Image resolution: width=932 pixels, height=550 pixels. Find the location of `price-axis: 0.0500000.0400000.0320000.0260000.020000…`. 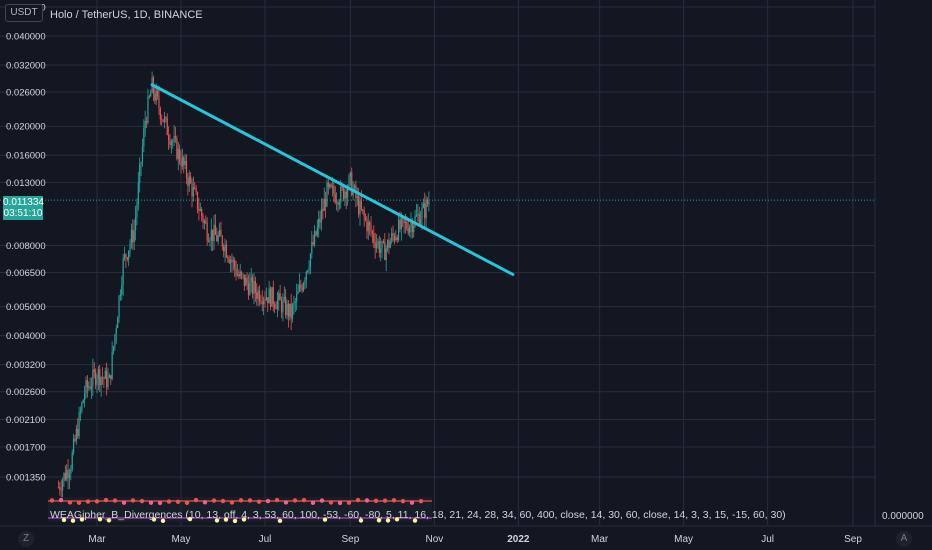

price-axis: 0.0500000.0400000.0320000.0260000.020000… is located at coordinates (26, 242).